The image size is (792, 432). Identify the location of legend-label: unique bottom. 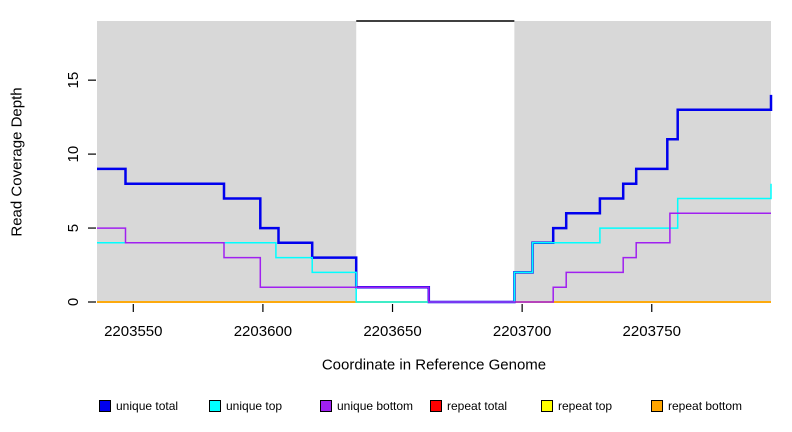
(375, 406).